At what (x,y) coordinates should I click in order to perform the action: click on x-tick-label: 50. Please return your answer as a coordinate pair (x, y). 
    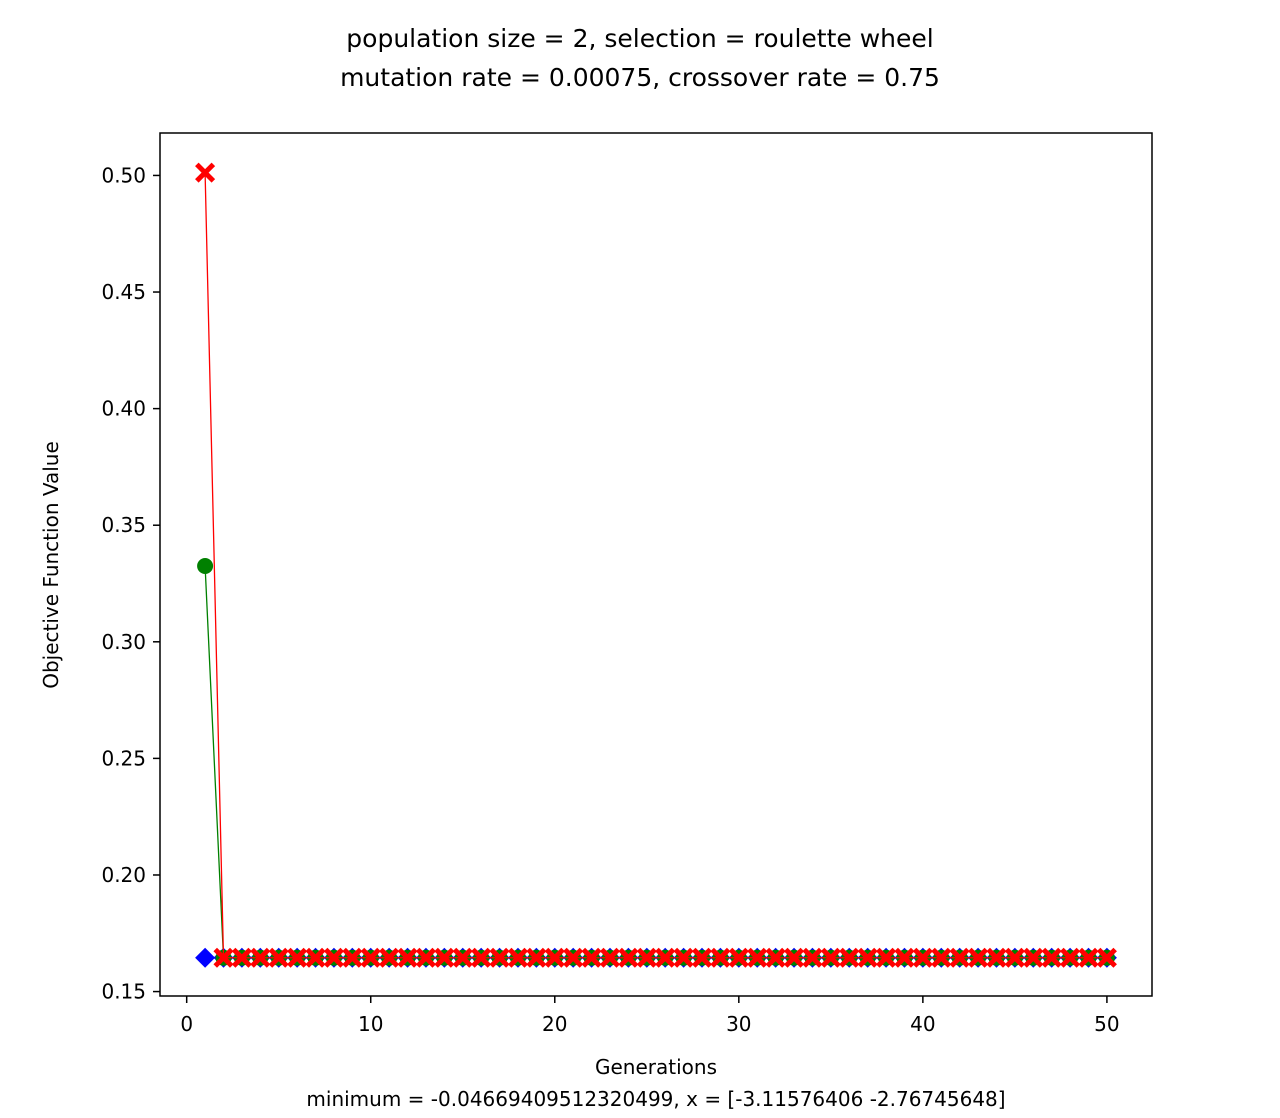
    Looking at the image, I should click on (1106, 1024).